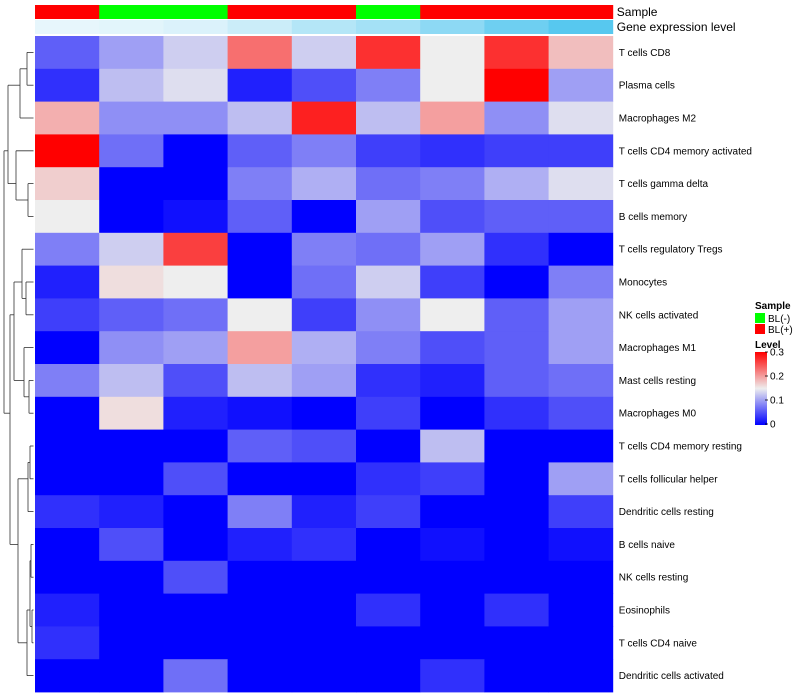  What do you see at coordinates (774, 324) in the screenshot?
I see `legend-sample-entries: BL(-)BL(+)` at bounding box center [774, 324].